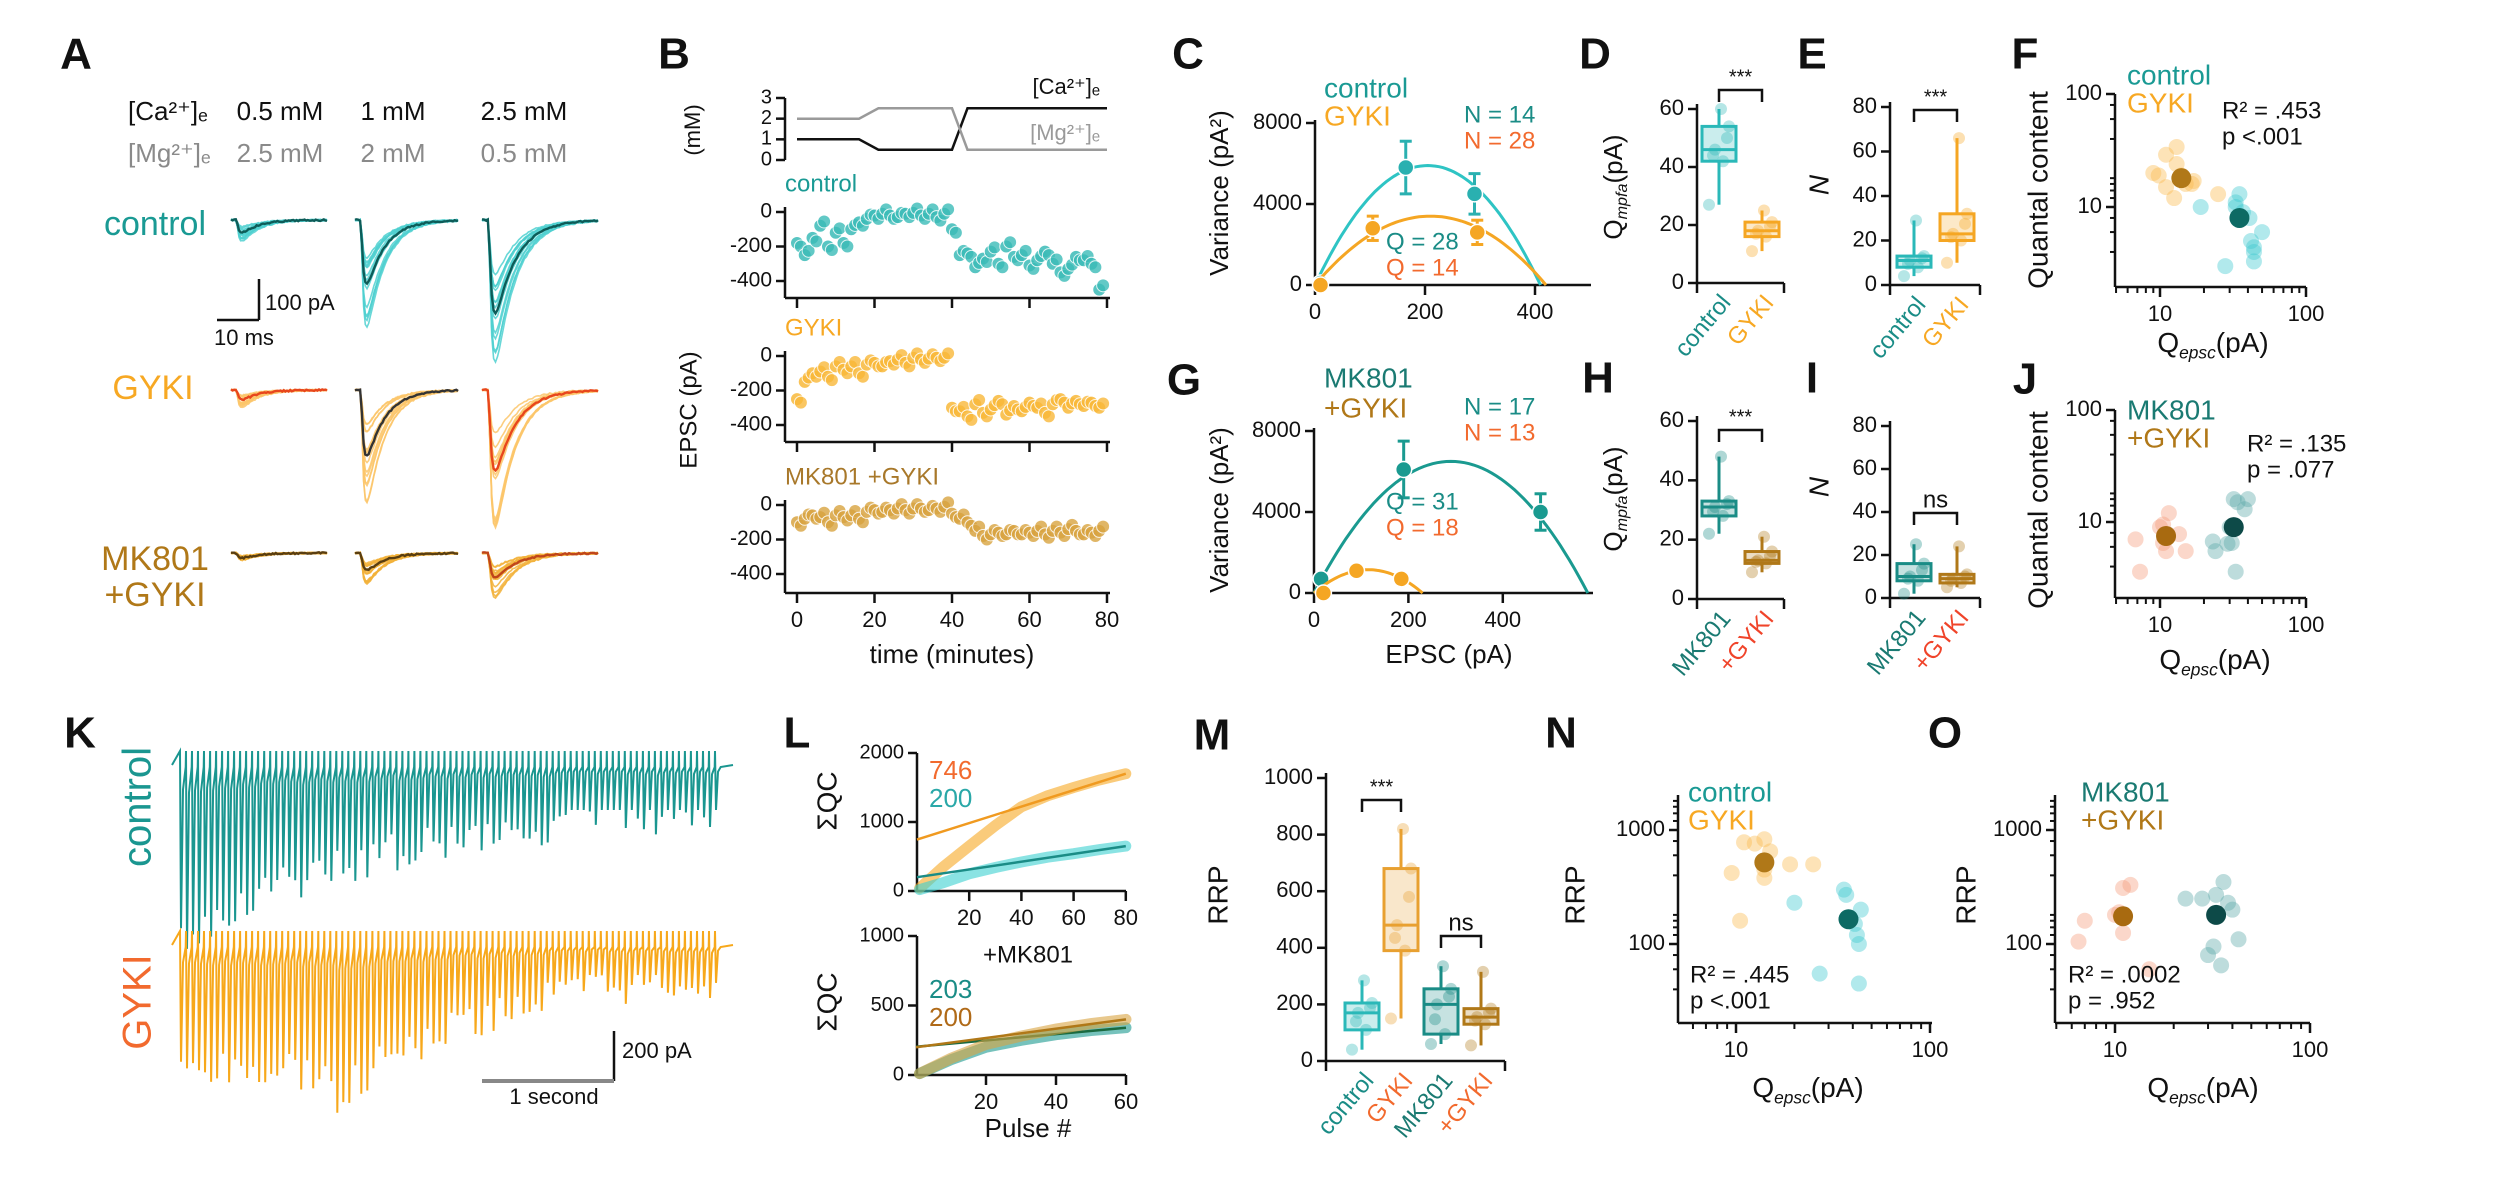  I want to click on significance-label: ***, so click(1741, 417).